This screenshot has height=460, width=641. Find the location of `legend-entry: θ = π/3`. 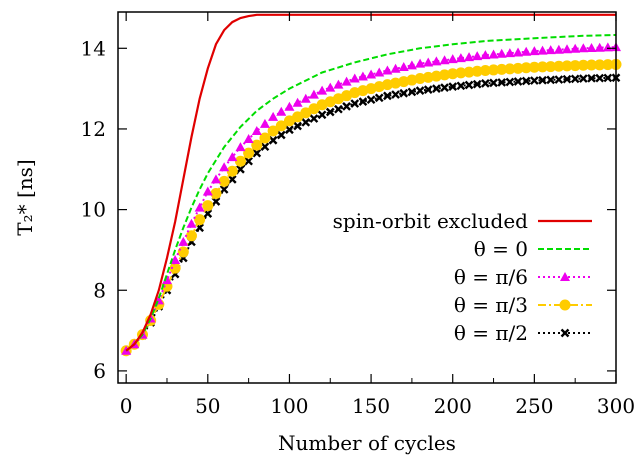

legend-entry: θ = π/3 is located at coordinates (523, 305).